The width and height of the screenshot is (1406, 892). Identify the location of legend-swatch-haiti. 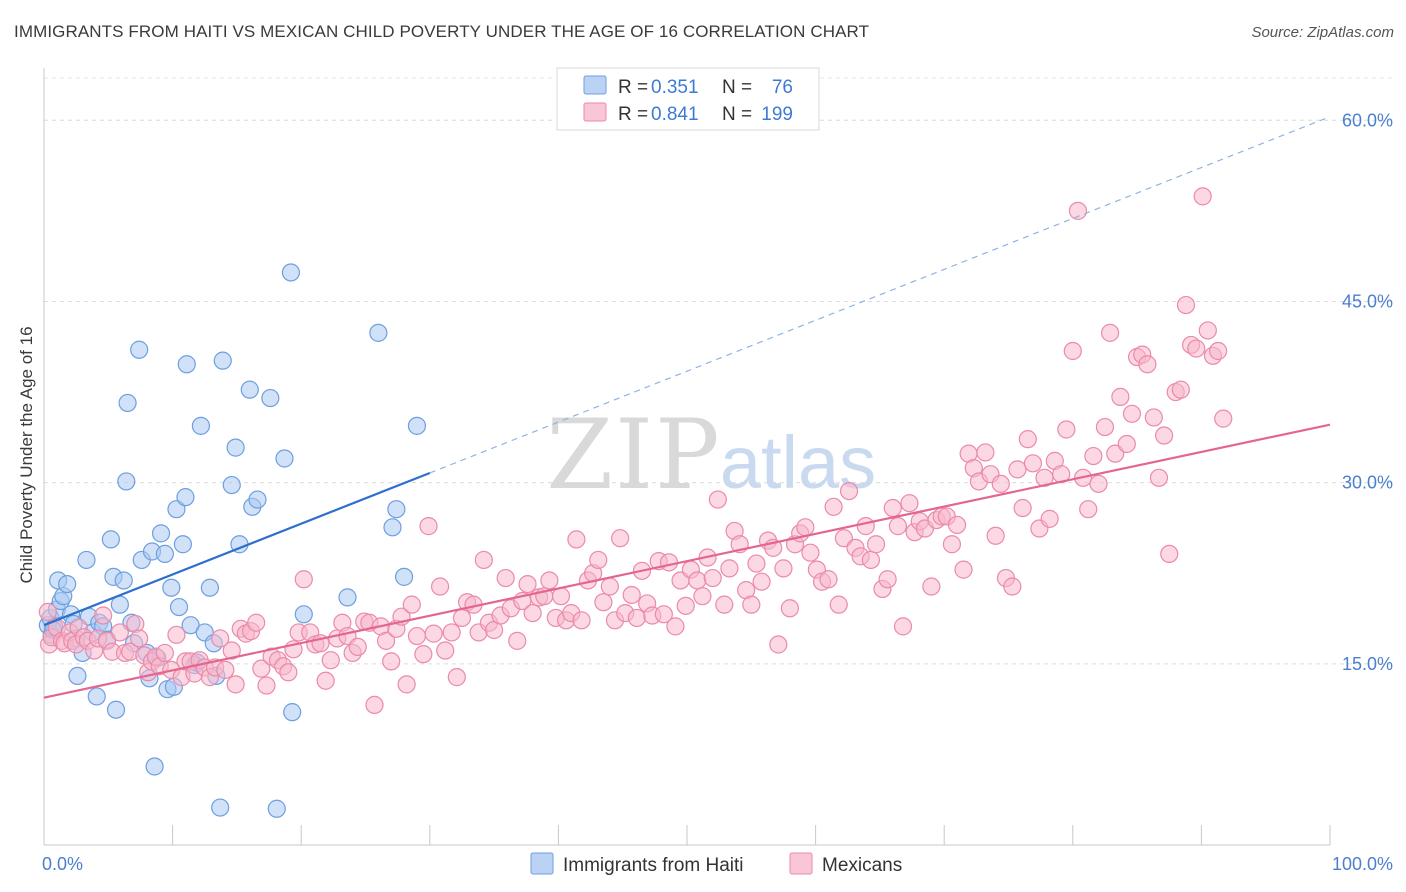
(542, 863).